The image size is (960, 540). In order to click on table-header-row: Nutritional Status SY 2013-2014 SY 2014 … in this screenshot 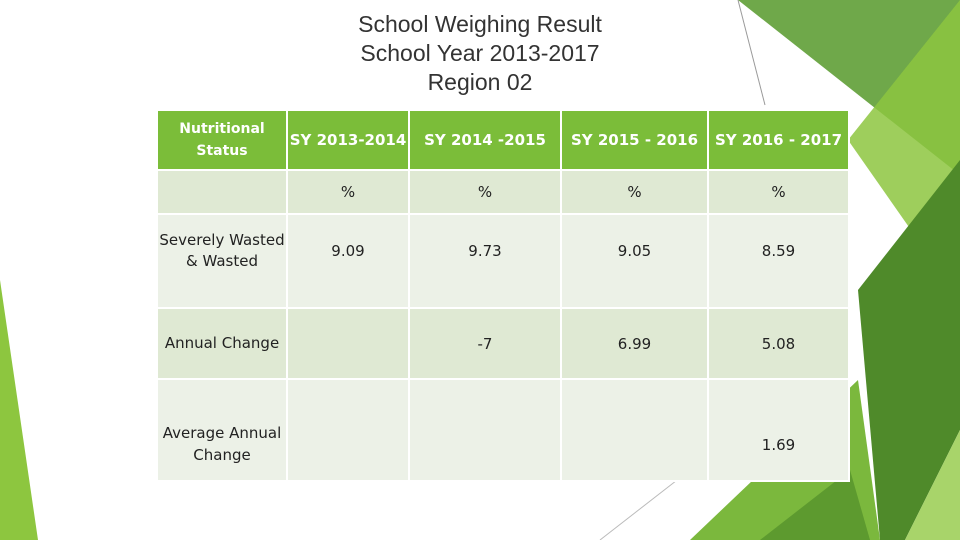, I will do `click(503, 140)`.